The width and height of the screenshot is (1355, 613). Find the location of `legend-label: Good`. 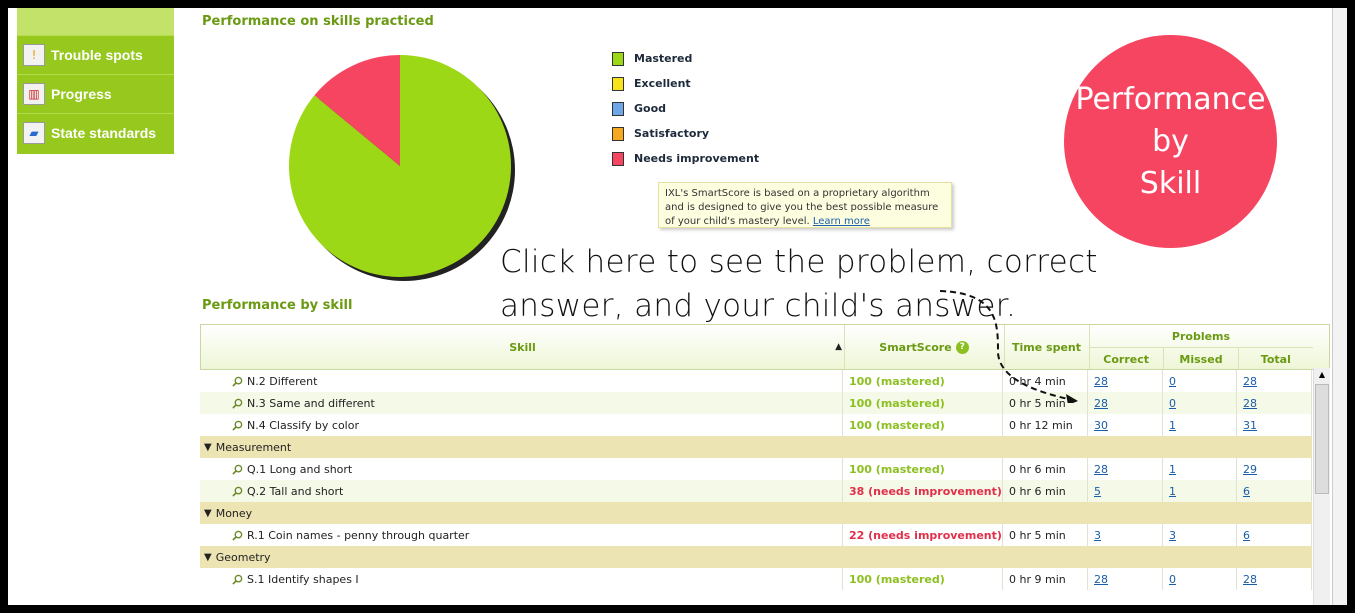

legend-label: Good is located at coordinates (650, 108).